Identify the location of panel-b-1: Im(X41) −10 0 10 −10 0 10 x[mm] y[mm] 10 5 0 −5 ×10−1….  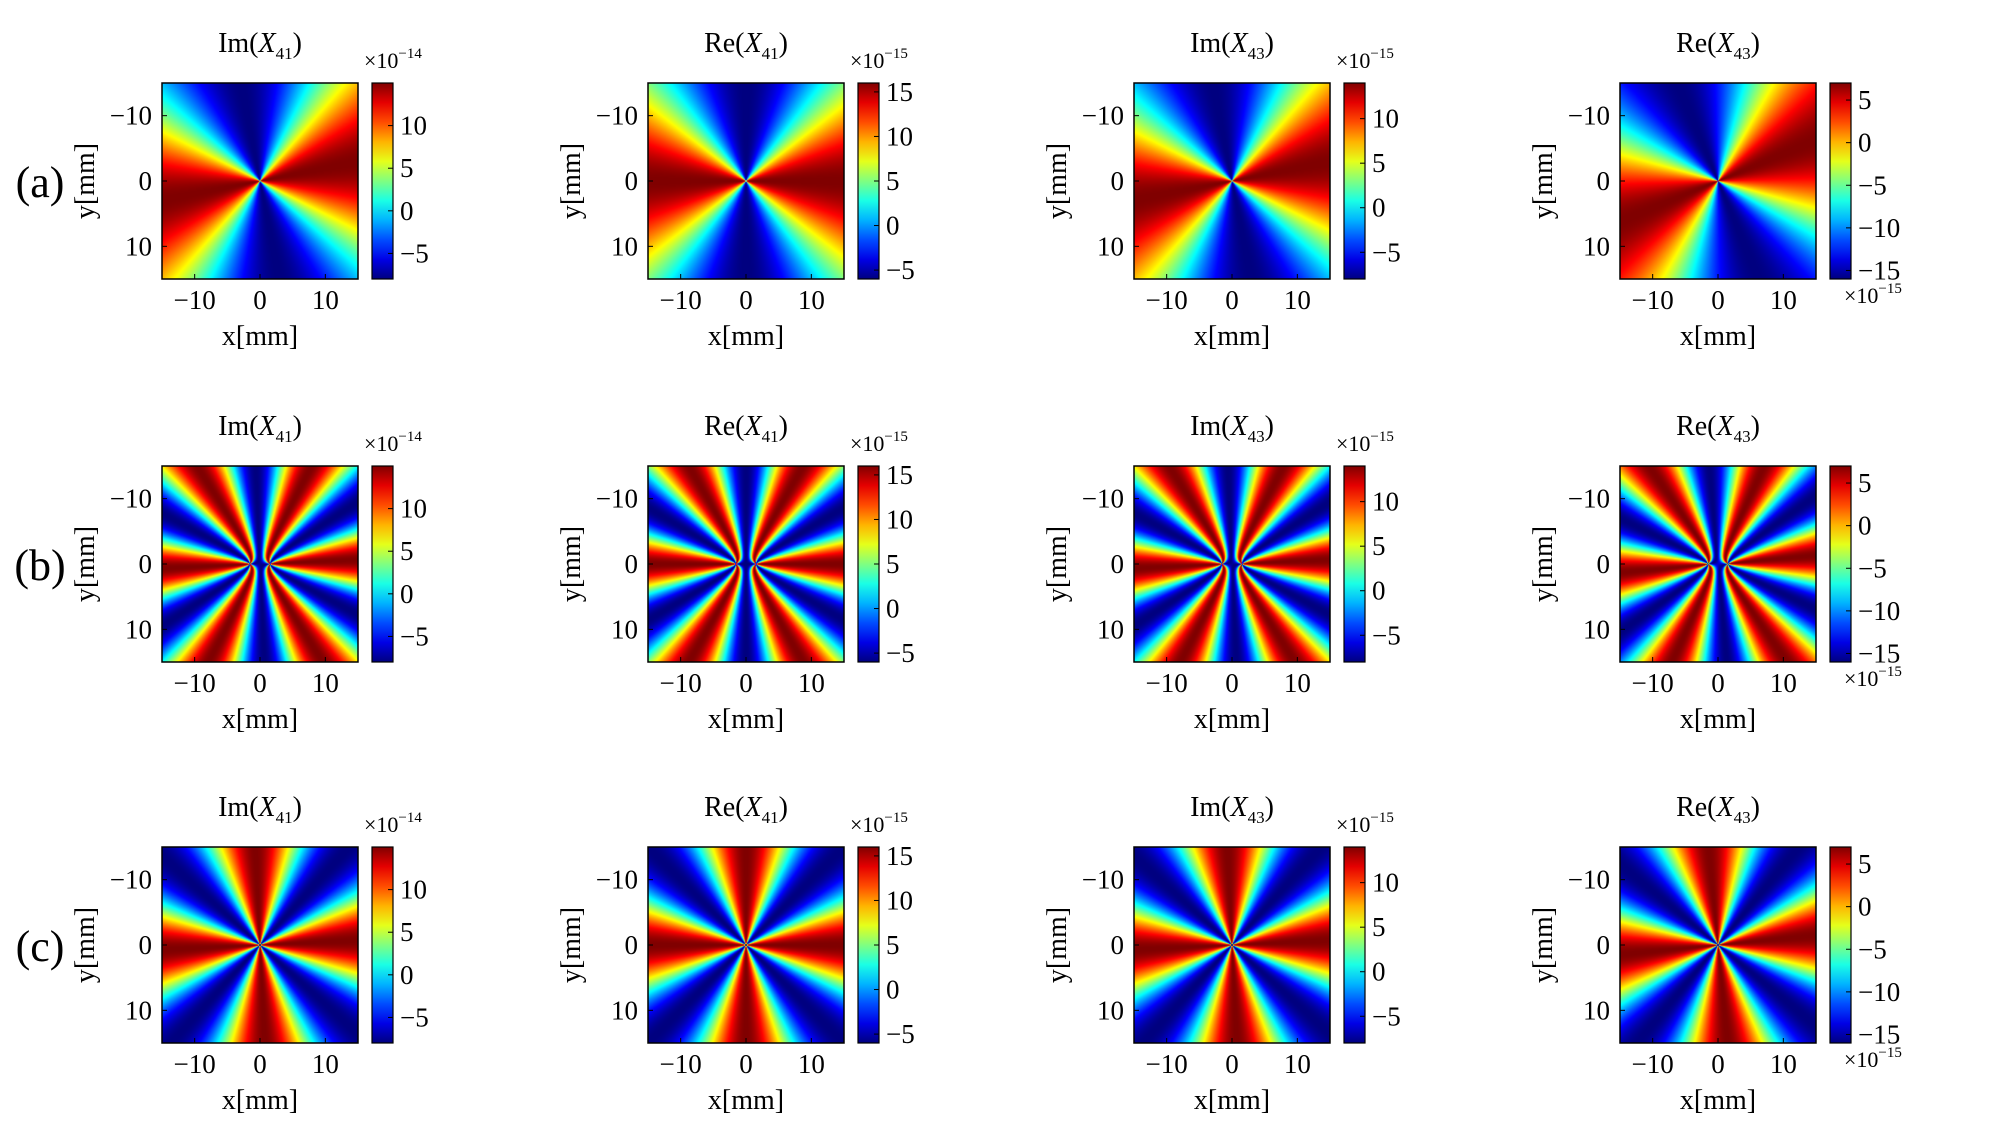
(249, 573).